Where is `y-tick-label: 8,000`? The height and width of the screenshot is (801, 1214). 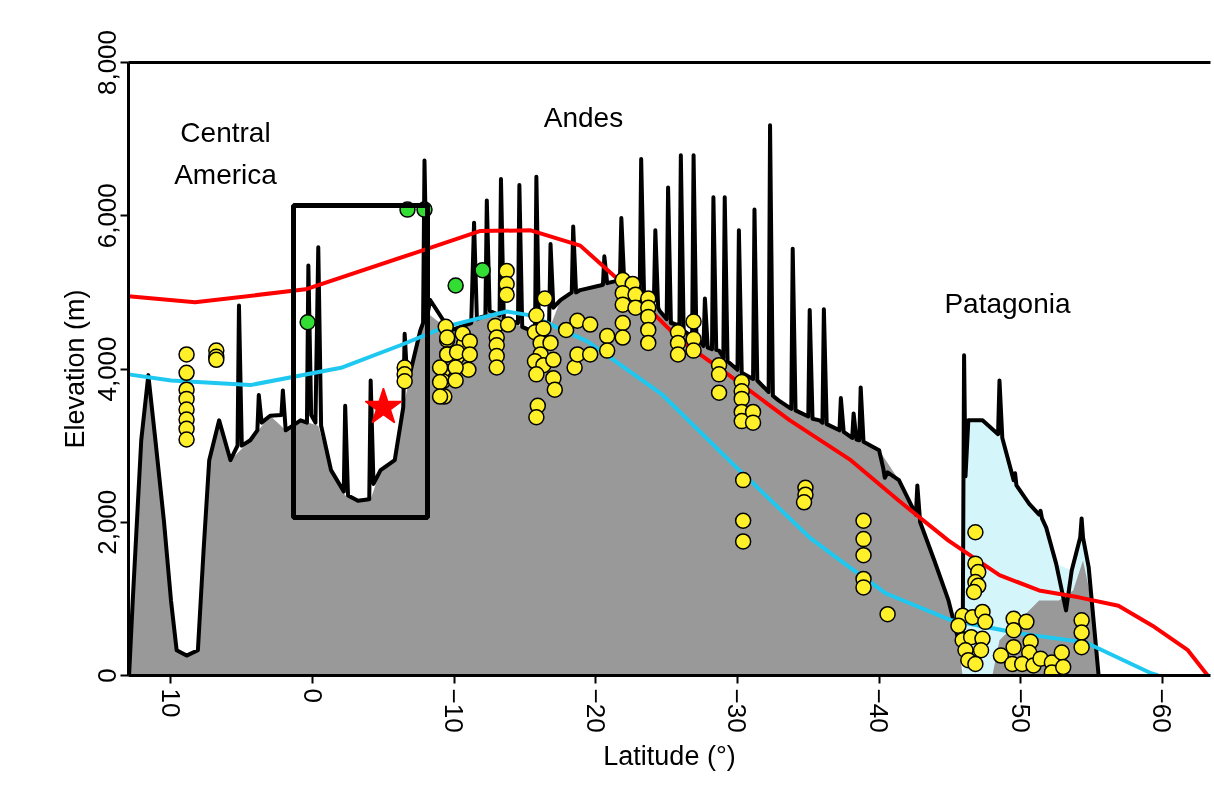 y-tick-label: 8,000 is located at coordinates (106, 62).